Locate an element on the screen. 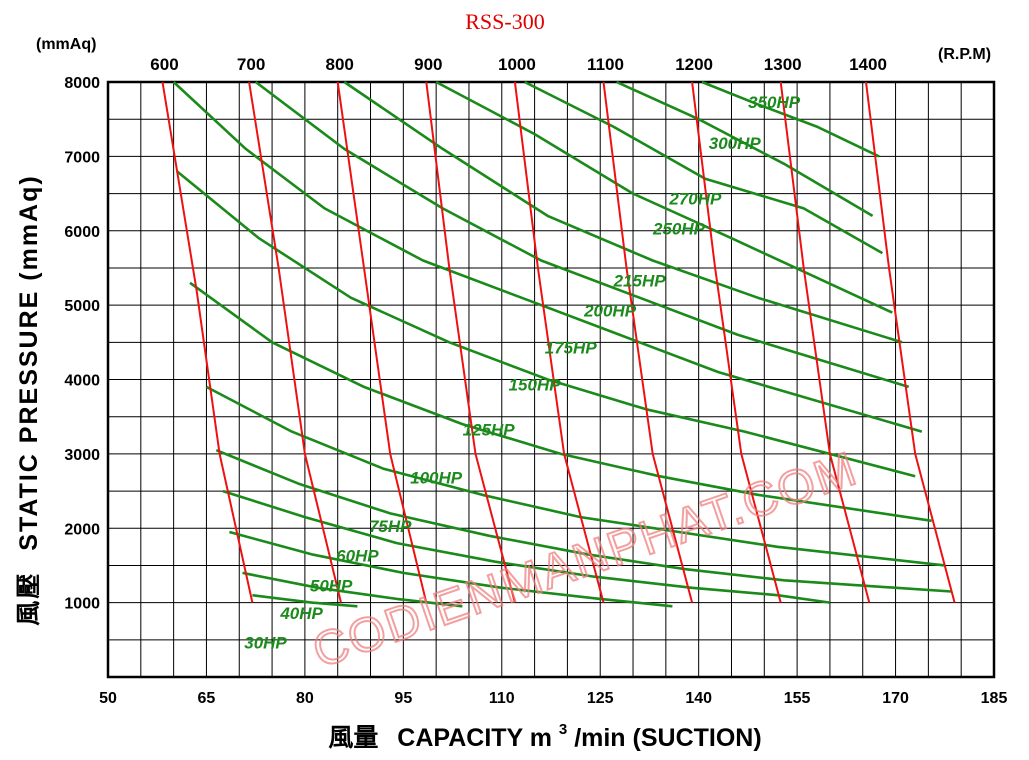  hp-label-270hp: 270HP is located at coordinates (695, 199).